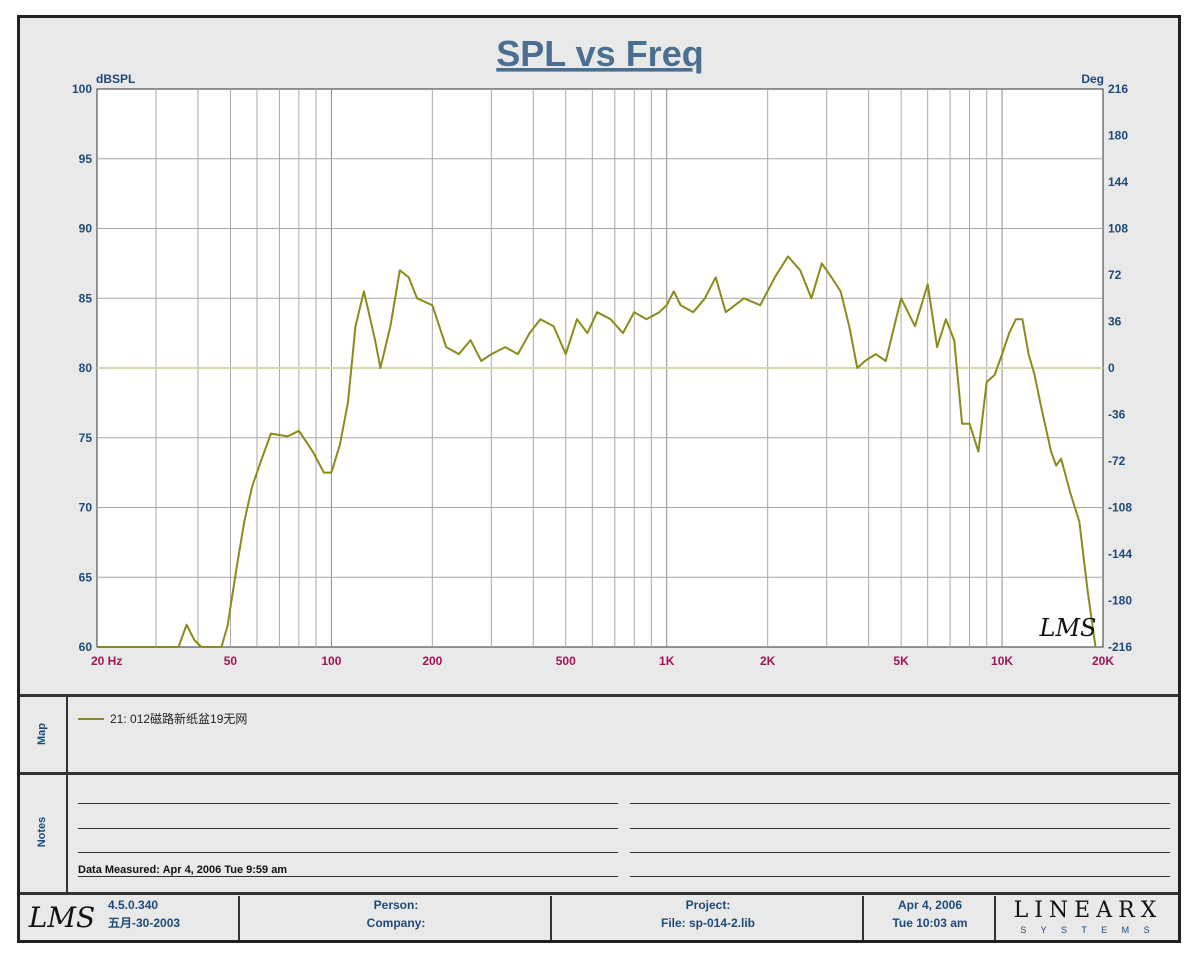 The height and width of the screenshot is (960, 1200). What do you see at coordinates (1088, 930) in the screenshot?
I see `systems-subtitle: S Y S T E M S` at bounding box center [1088, 930].